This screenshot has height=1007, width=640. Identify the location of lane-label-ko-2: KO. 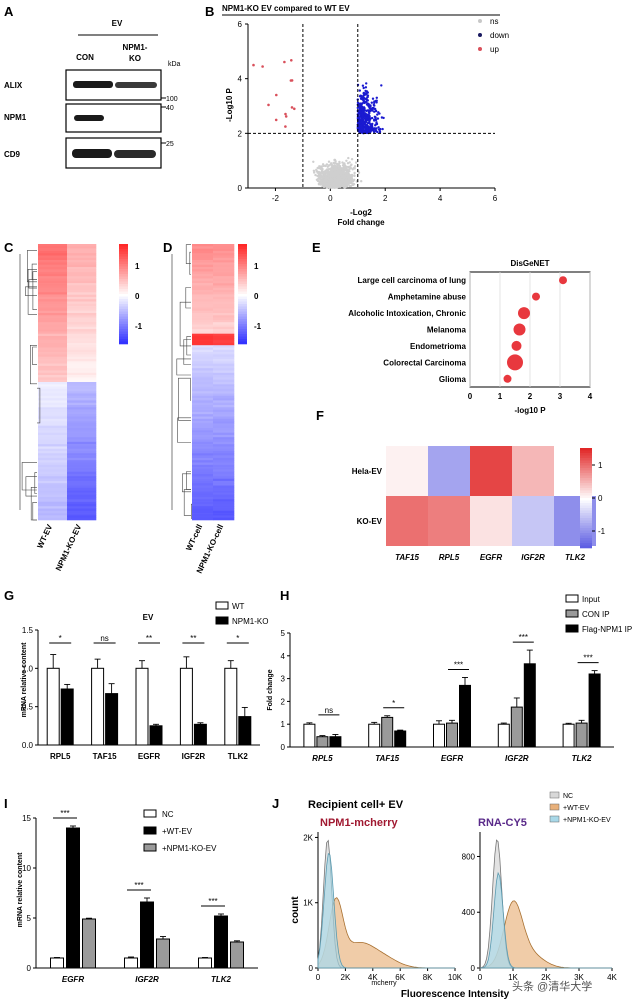
(135, 58).